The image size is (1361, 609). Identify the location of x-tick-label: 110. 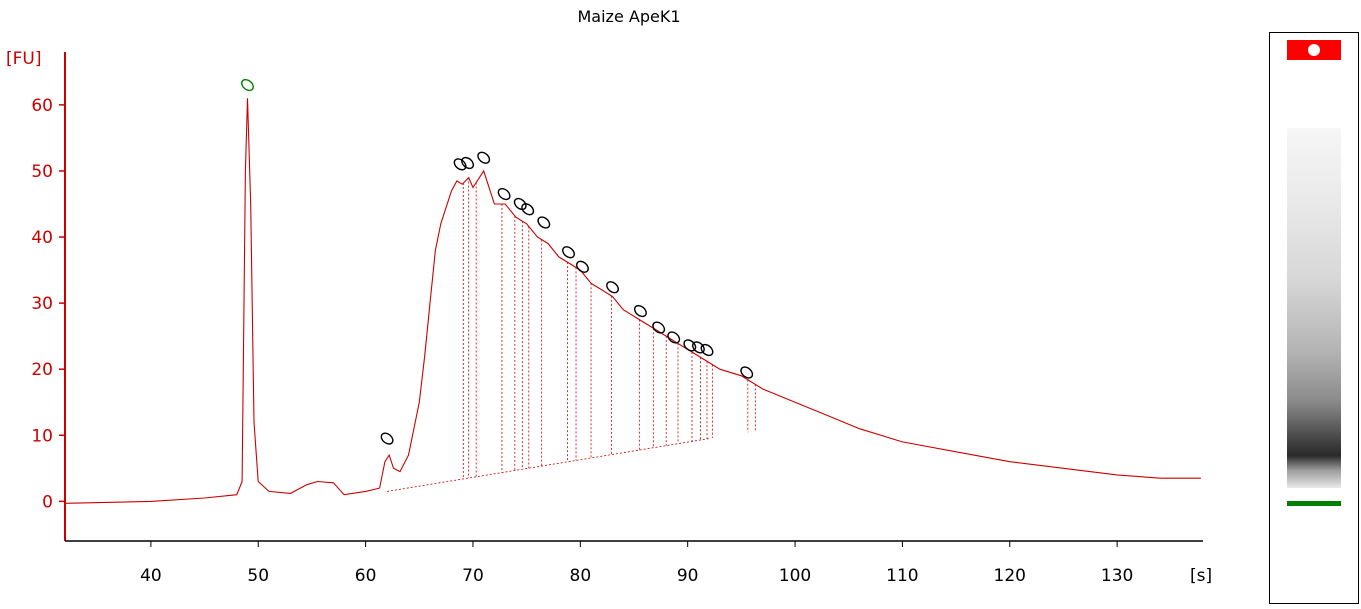
(902, 576).